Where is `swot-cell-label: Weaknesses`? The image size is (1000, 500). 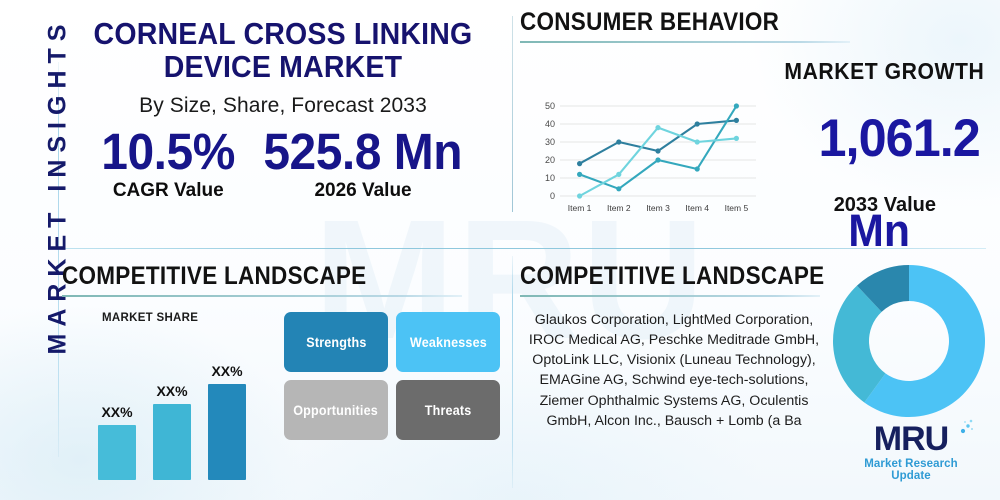 swot-cell-label: Weaknesses is located at coordinates (448, 342).